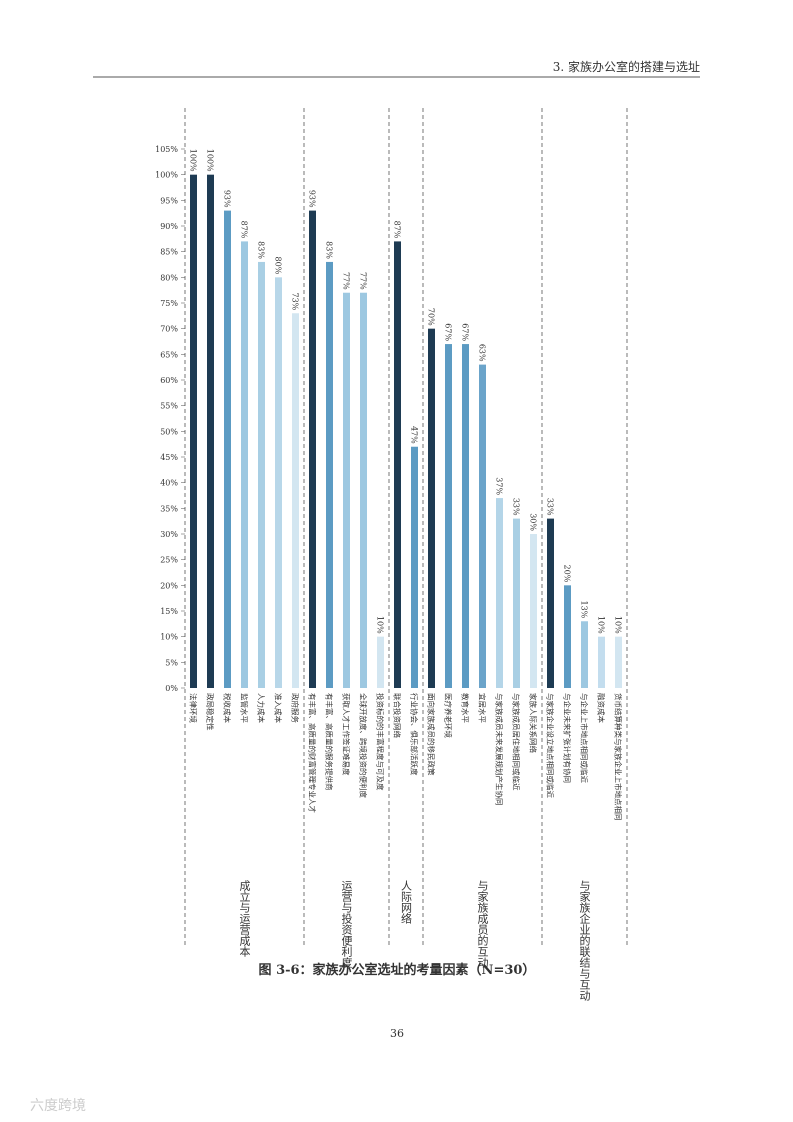 This screenshot has height=1122, width=793. Describe the element at coordinates (169, 560) in the screenshot. I see `y-tick-label: 25%` at that location.